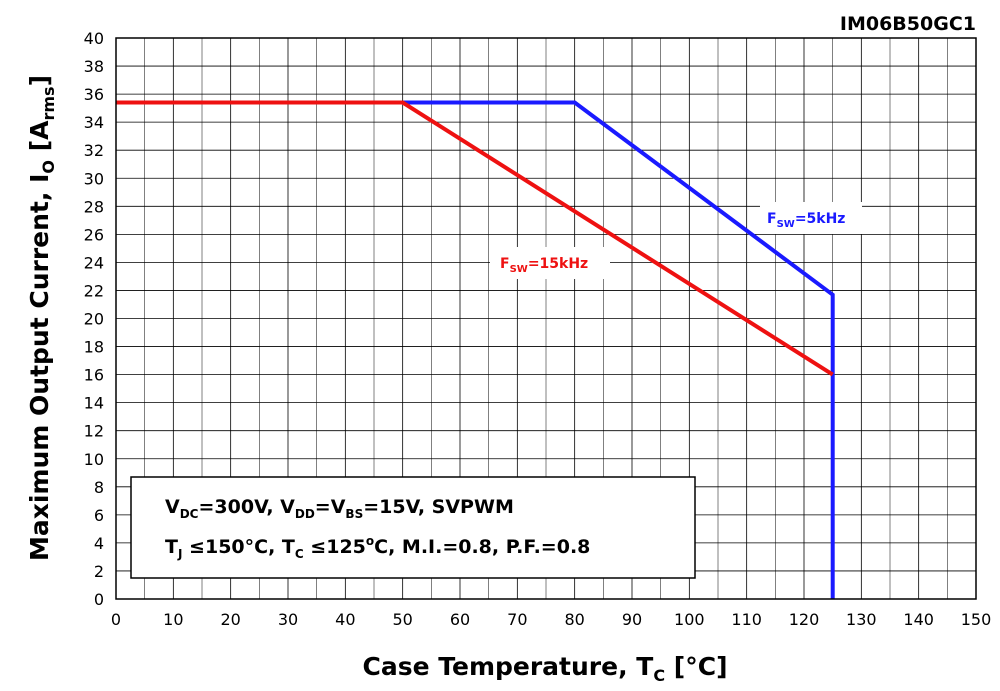 The height and width of the screenshot is (691, 1000). What do you see at coordinates (48, 103) in the screenshot?
I see `ylabel-unit-sub: rms` at bounding box center [48, 103].